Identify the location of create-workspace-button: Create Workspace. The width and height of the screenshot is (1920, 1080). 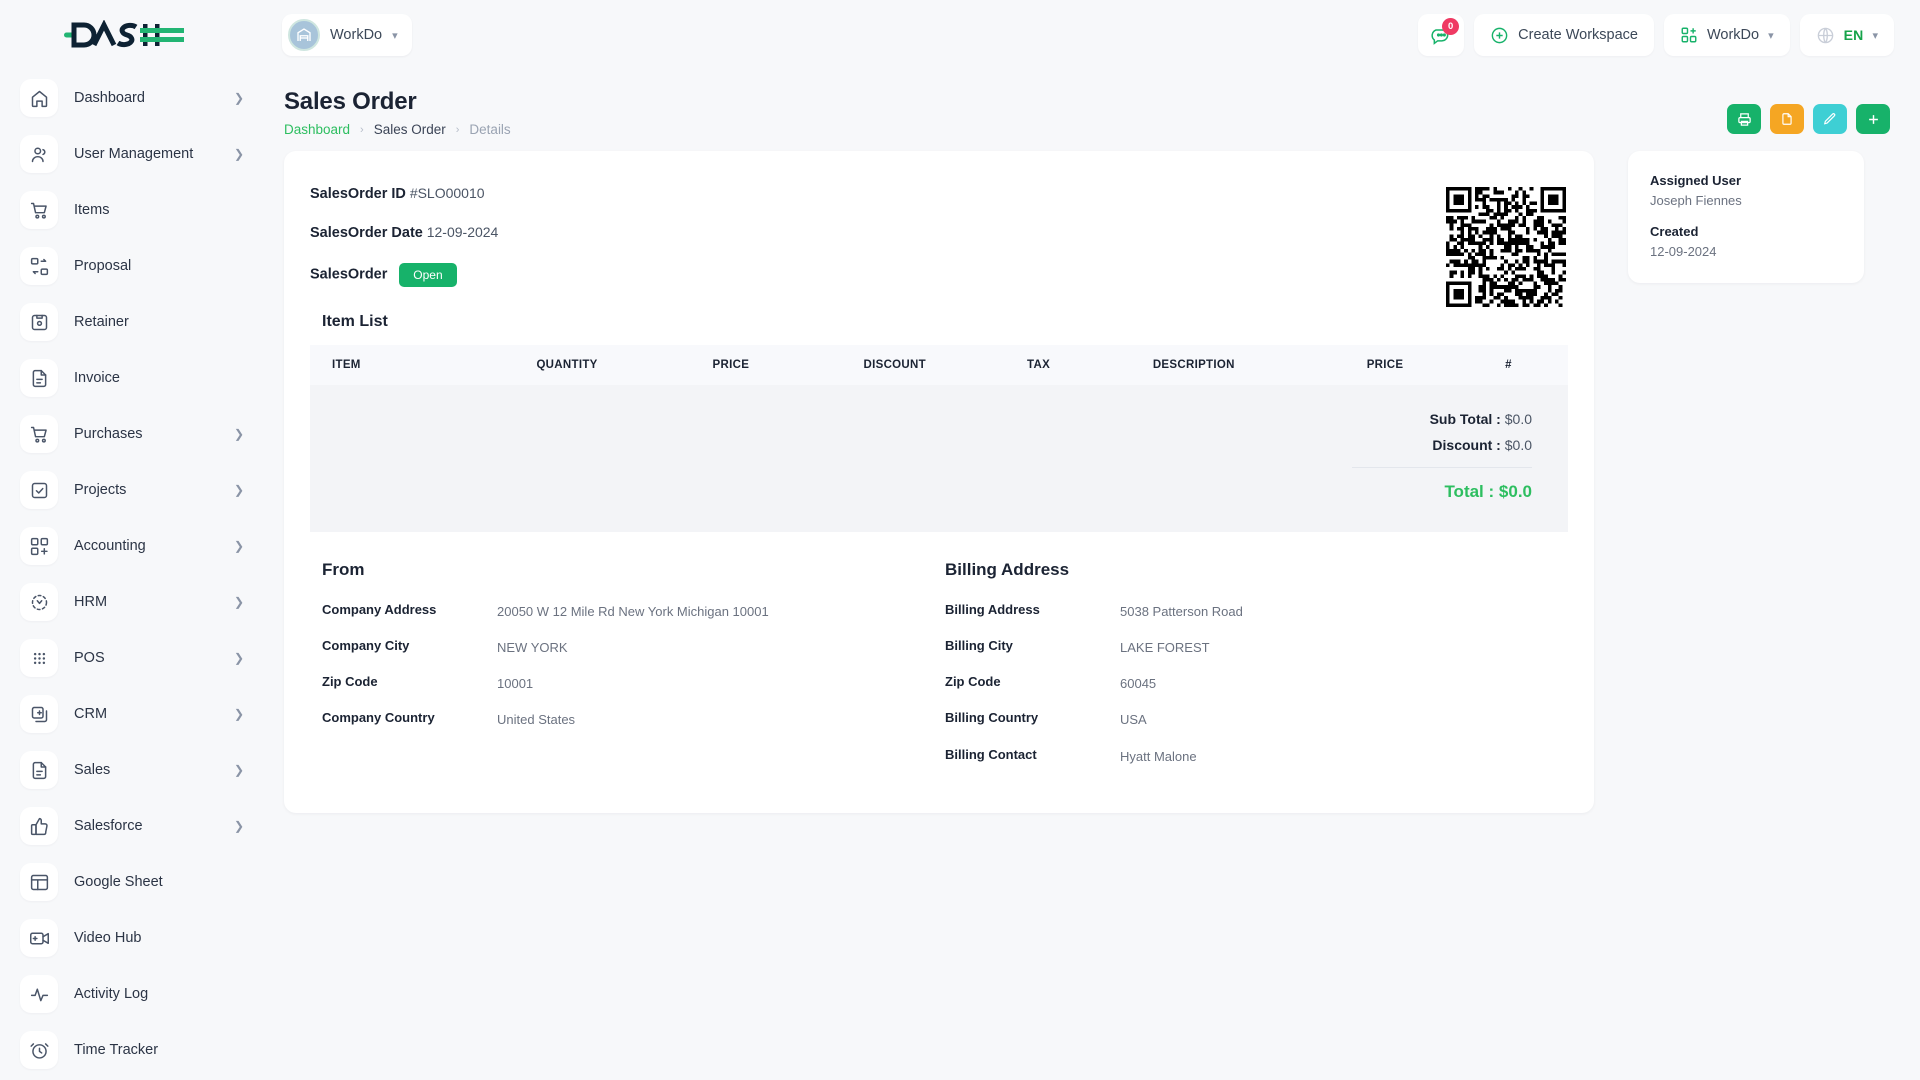
(1564, 35).